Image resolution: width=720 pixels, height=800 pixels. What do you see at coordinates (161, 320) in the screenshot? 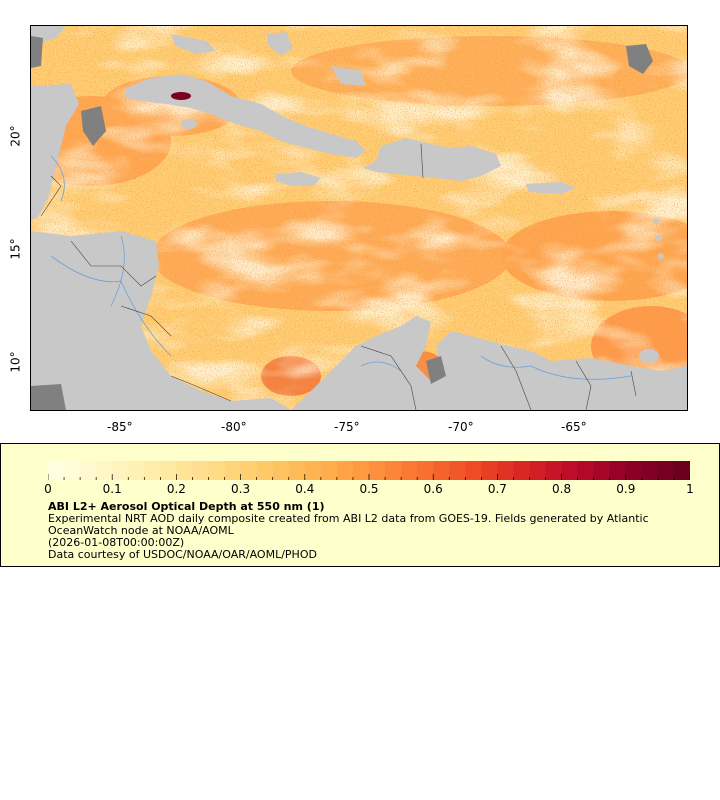
I see `land-central-america` at bounding box center [161, 320].